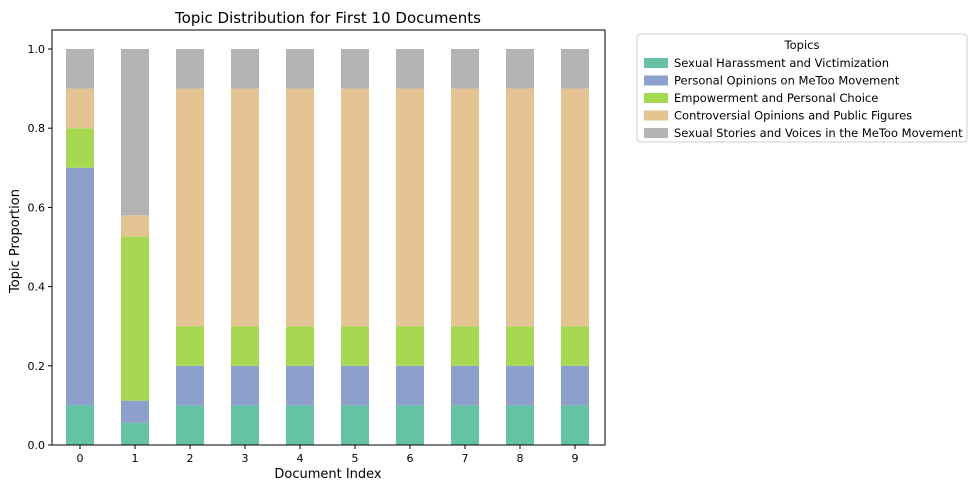  I want to click on bar-doc7-series2, so click(465, 346).